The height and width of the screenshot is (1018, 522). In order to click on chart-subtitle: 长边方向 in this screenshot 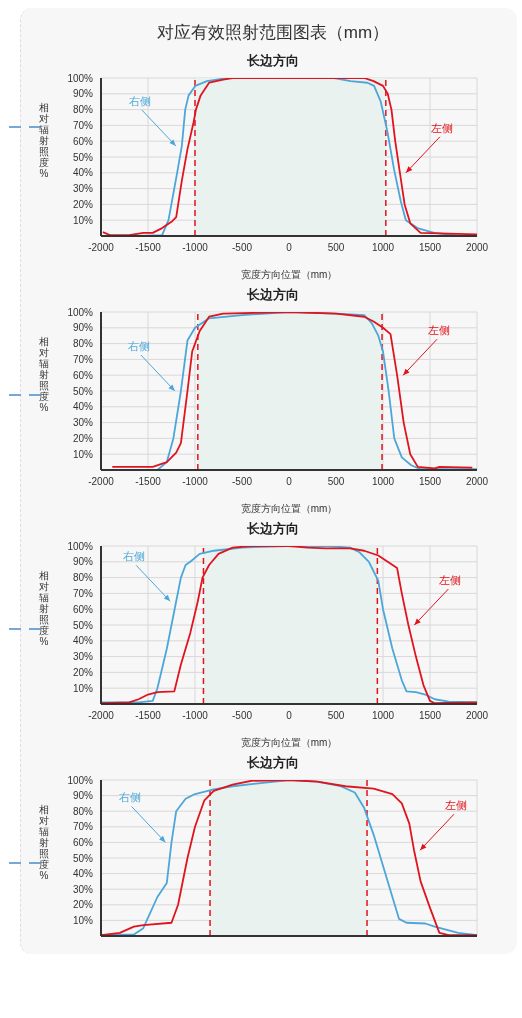, I will do `click(273, 61)`.